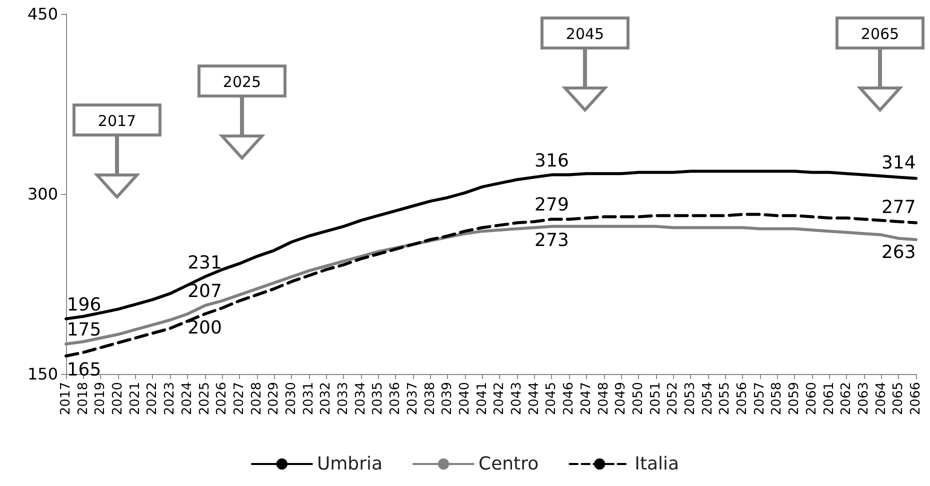  Describe the element at coordinates (205, 328) in the screenshot. I see `data-label: 200` at that location.